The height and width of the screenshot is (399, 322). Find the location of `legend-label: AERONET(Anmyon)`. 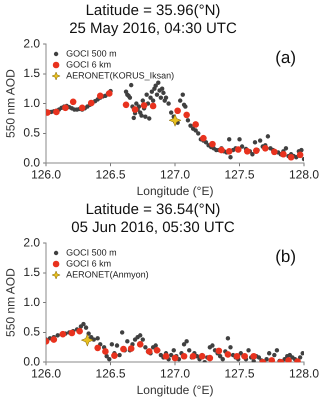

legend-label: AERONET(Anmyon) is located at coordinates (107, 274).